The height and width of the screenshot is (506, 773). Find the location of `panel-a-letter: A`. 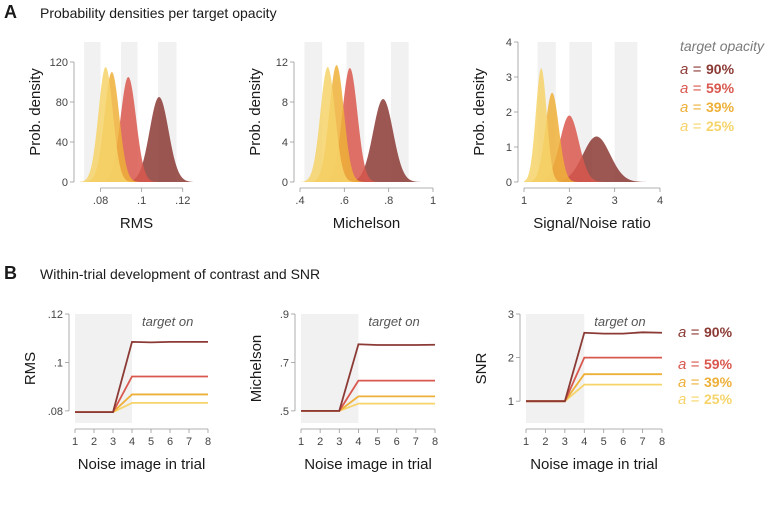

panel-a-letter: A is located at coordinates (10, 12).